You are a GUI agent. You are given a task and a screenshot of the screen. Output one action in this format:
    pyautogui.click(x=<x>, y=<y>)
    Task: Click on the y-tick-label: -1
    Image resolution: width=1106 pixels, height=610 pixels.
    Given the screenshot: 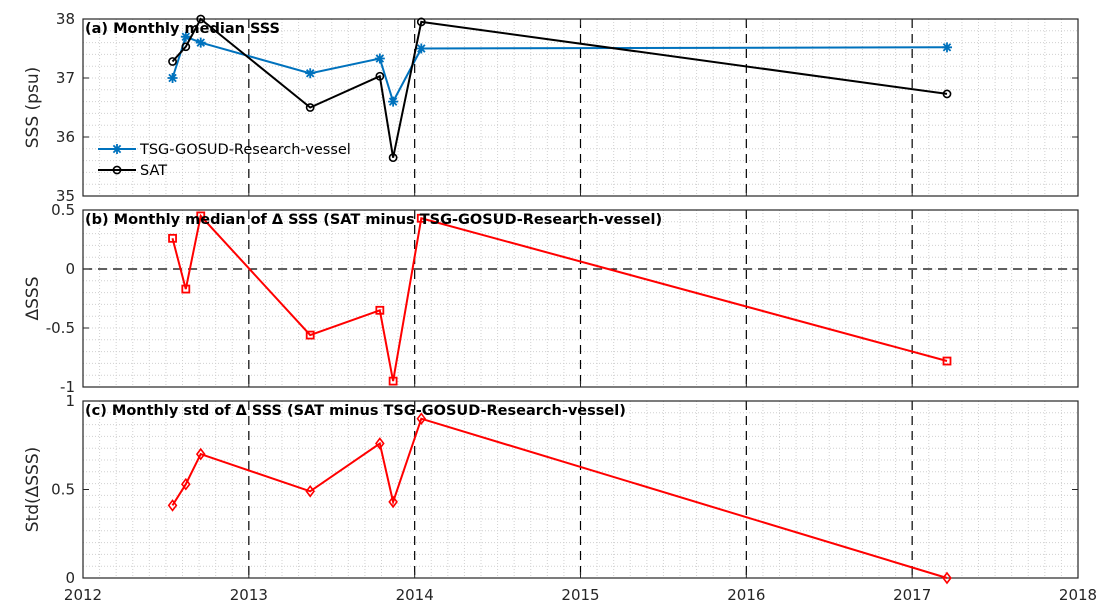 What is the action you would take?
    pyautogui.click(x=67, y=387)
    